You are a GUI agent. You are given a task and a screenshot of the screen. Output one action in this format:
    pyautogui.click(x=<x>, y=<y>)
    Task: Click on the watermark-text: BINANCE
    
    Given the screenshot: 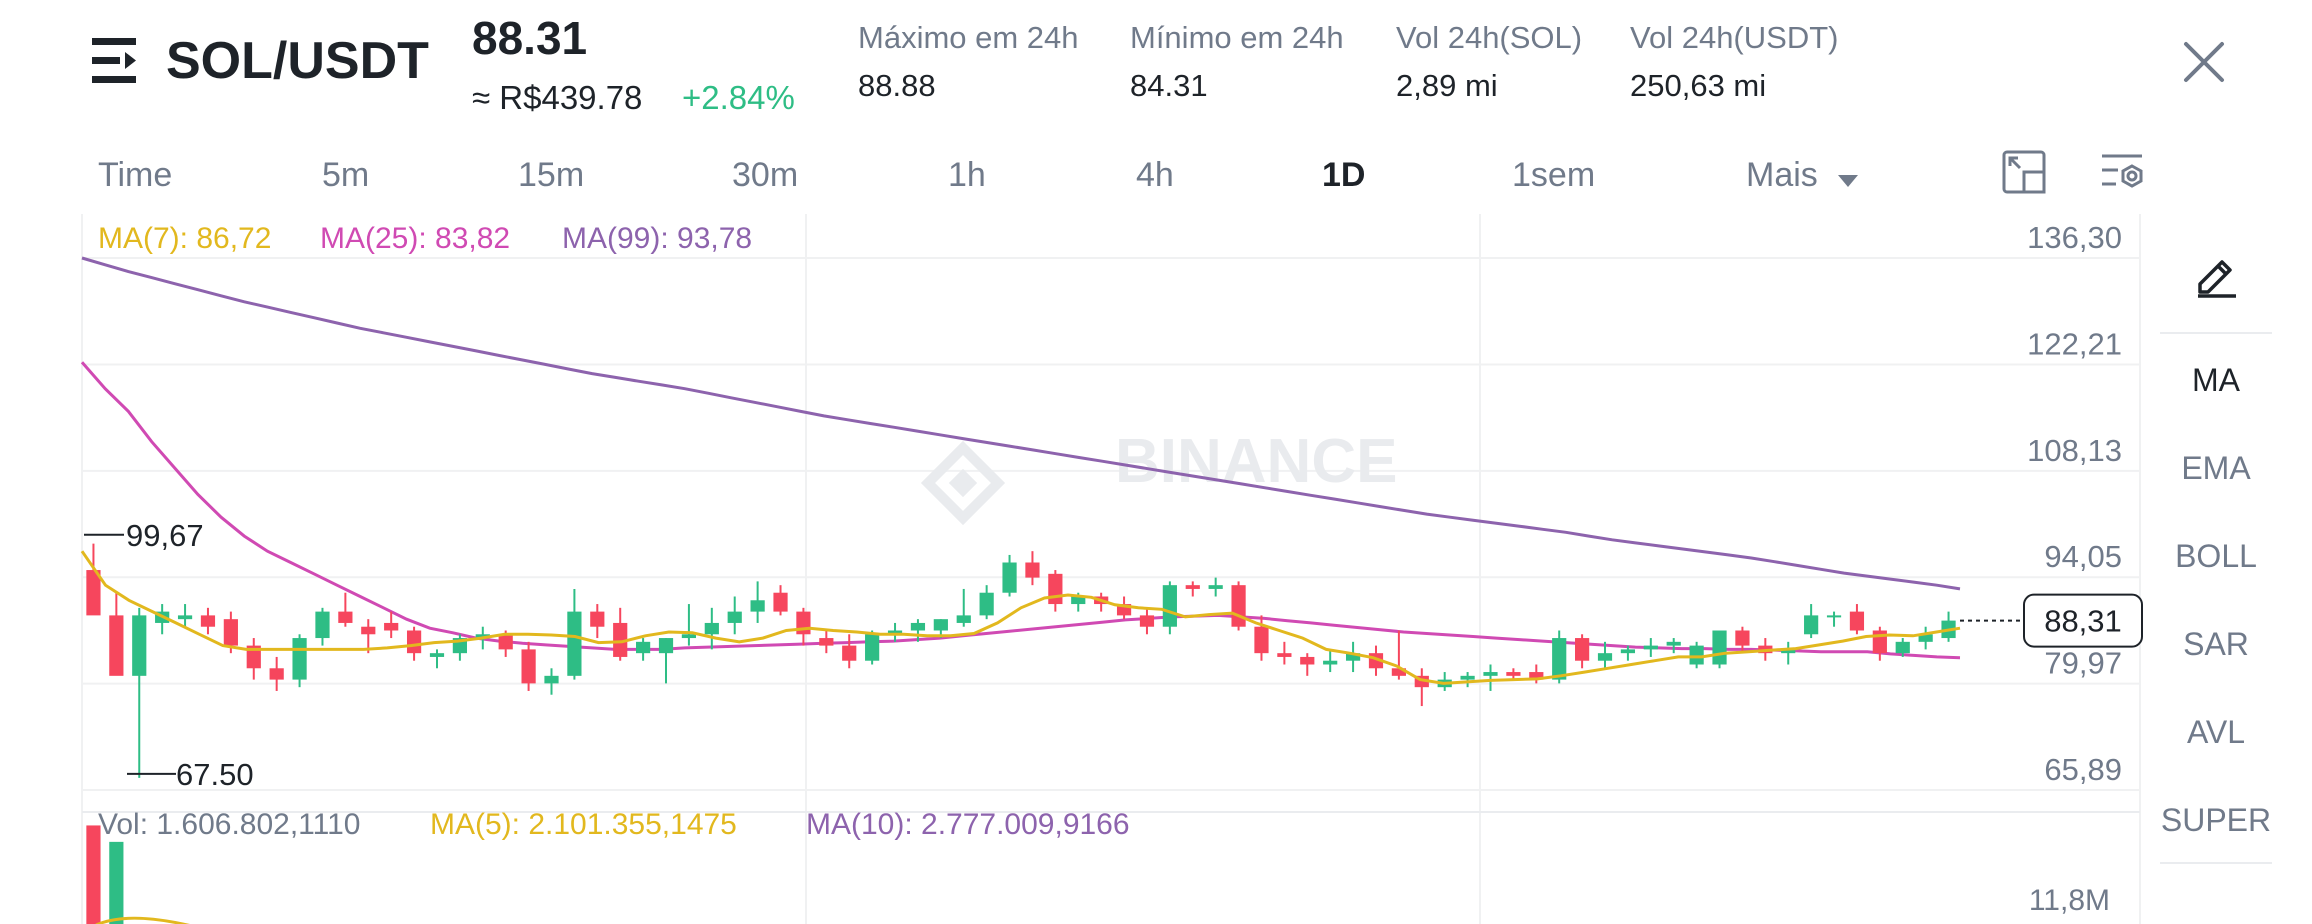 What is the action you would take?
    pyautogui.click(x=1256, y=461)
    